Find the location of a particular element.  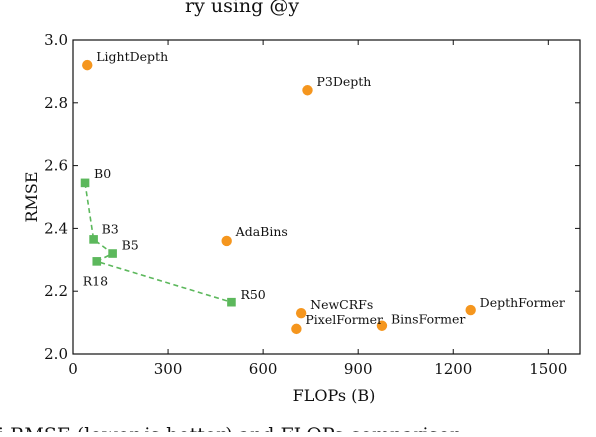

x-axis-title: FLOPs (B) is located at coordinates (334, 395).